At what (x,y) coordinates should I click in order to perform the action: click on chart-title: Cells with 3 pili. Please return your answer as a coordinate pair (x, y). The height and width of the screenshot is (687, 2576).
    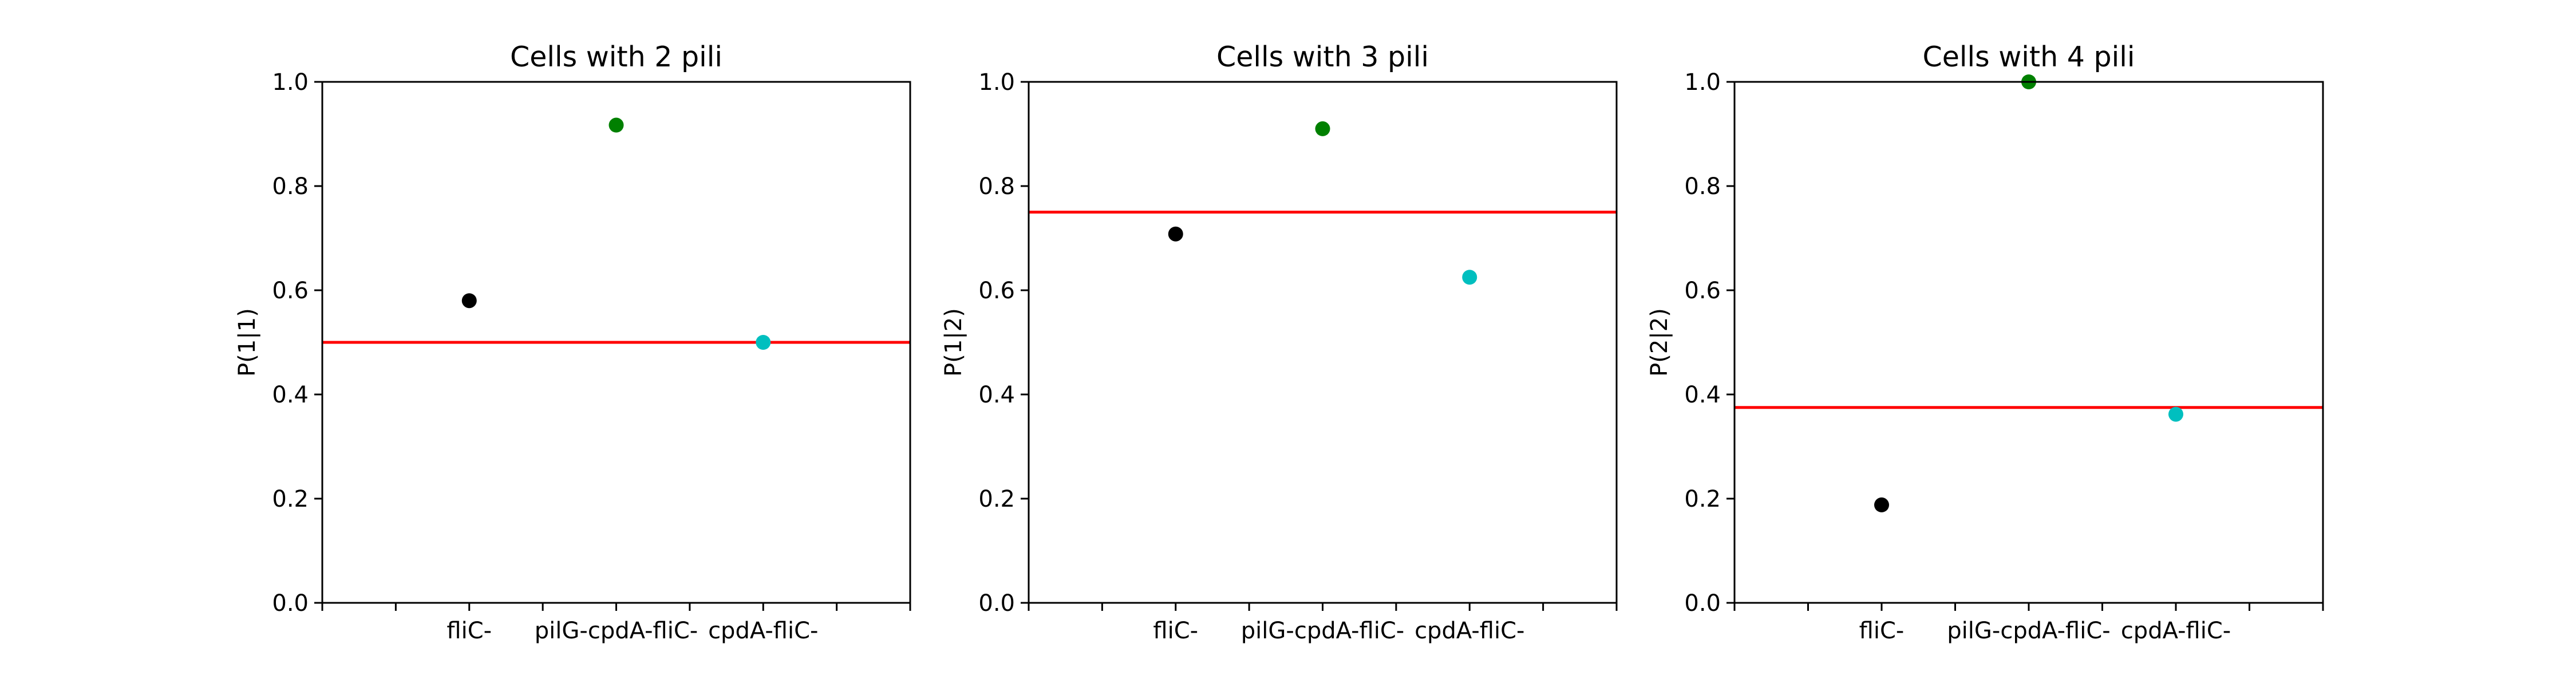
    Looking at the image, I should click on (1322, 57).